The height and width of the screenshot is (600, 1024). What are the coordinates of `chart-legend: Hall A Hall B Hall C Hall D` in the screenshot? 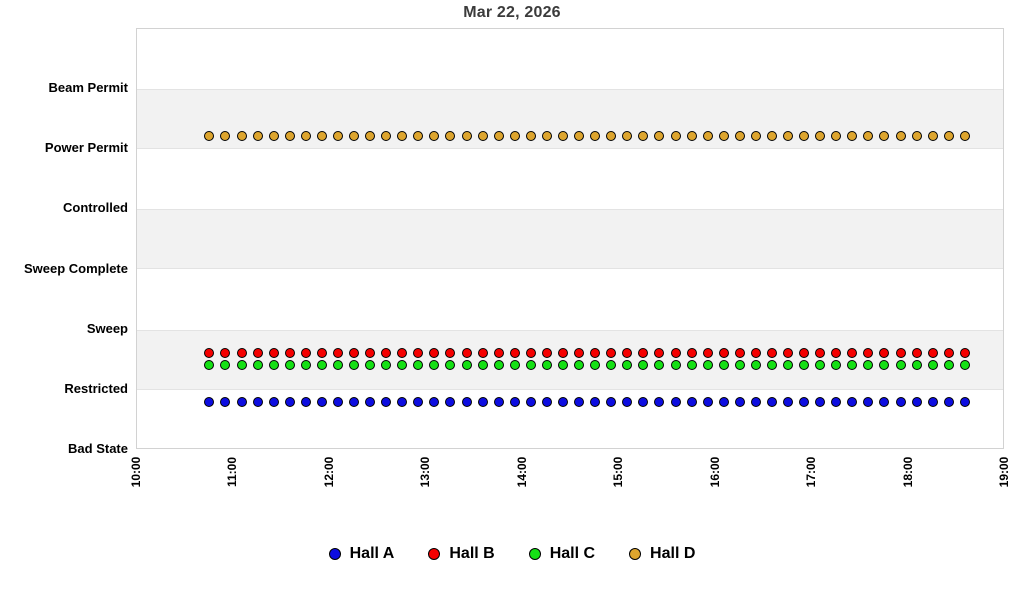 It's located at (512, 554).